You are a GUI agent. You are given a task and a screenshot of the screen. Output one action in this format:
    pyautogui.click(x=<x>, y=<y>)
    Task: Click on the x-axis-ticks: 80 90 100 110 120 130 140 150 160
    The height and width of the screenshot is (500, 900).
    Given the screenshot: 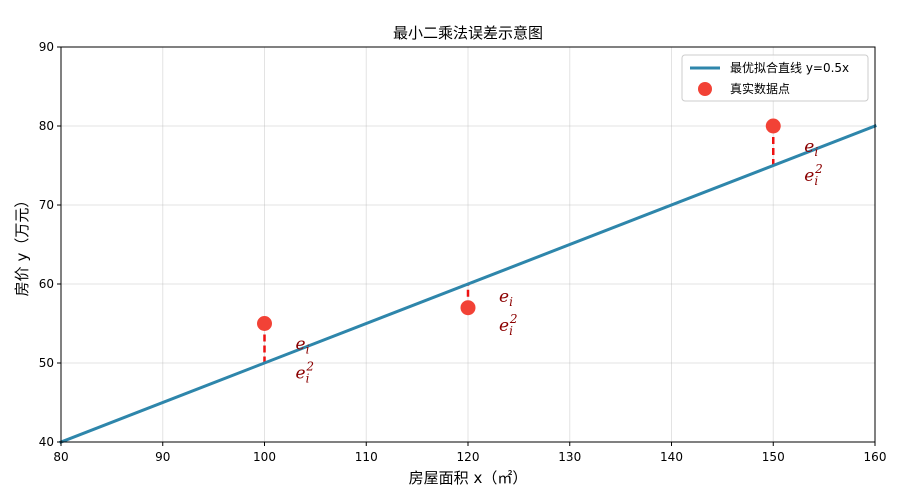 What is the action you would take?
    pyautogui.click(x=469, y=453)
    